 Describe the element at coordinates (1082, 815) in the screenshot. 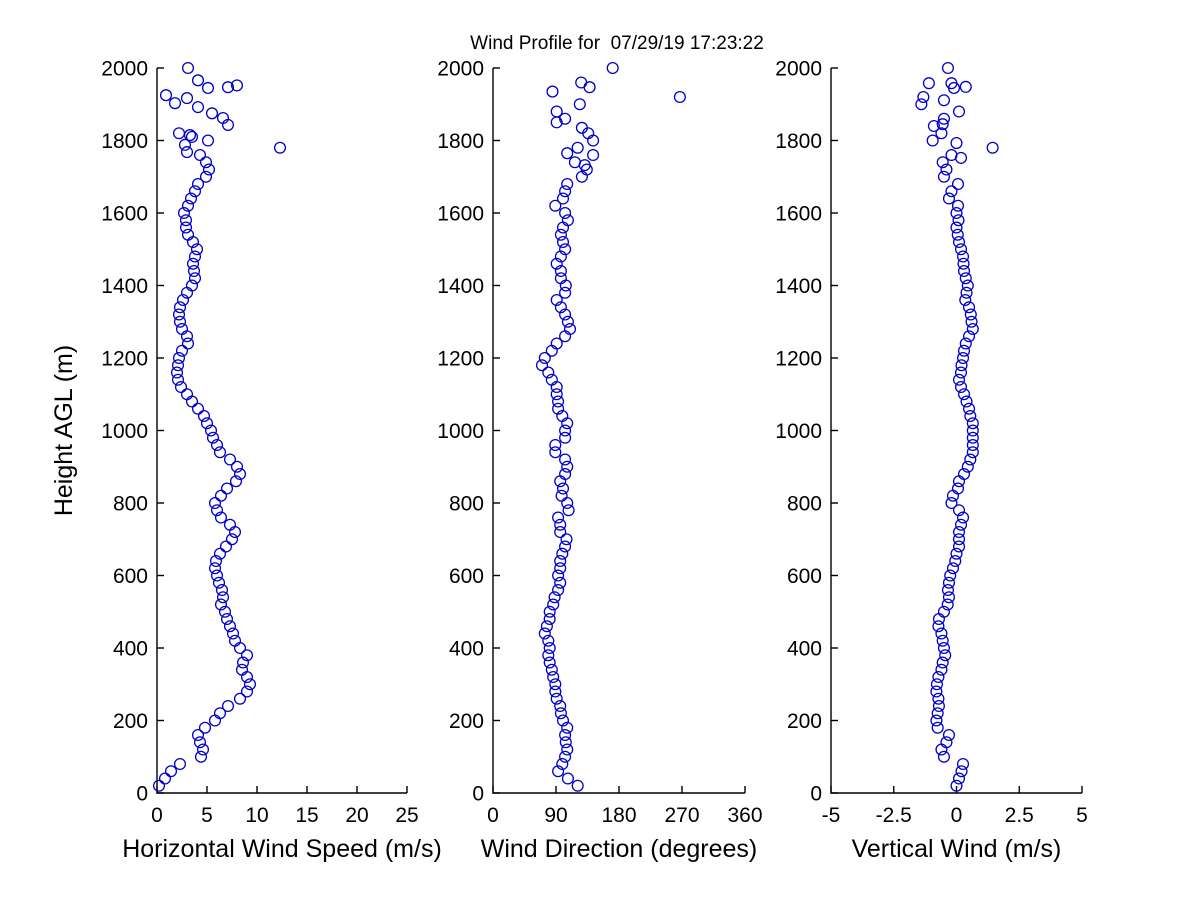

I see `x-tick-label: 5` at that location.